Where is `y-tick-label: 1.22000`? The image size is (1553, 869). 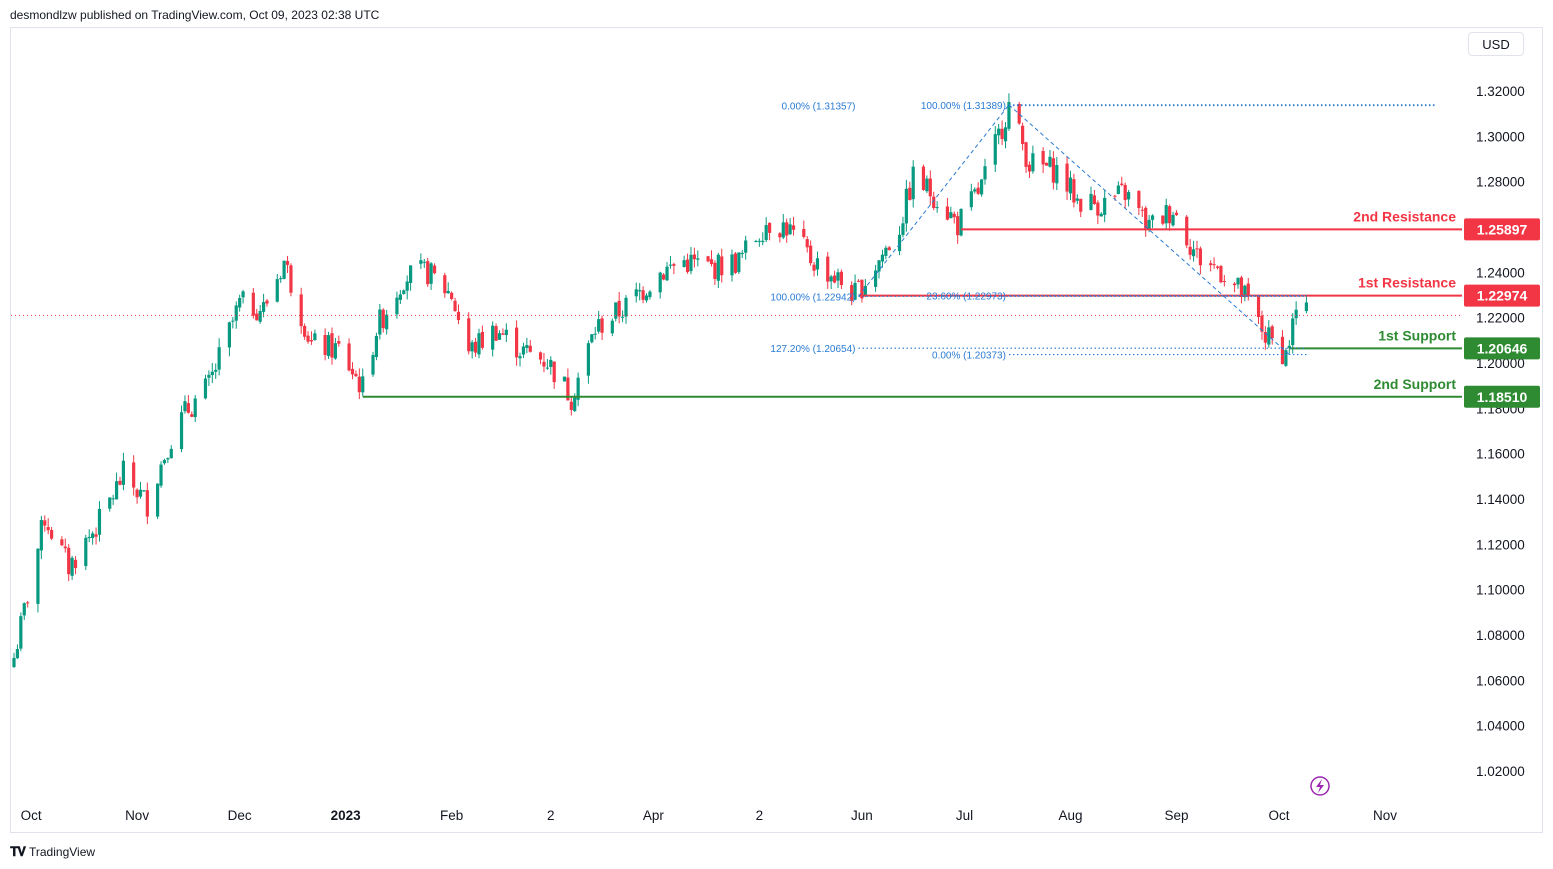 y-tick-label: 1.22000 is located at coordinates (1500, 318).